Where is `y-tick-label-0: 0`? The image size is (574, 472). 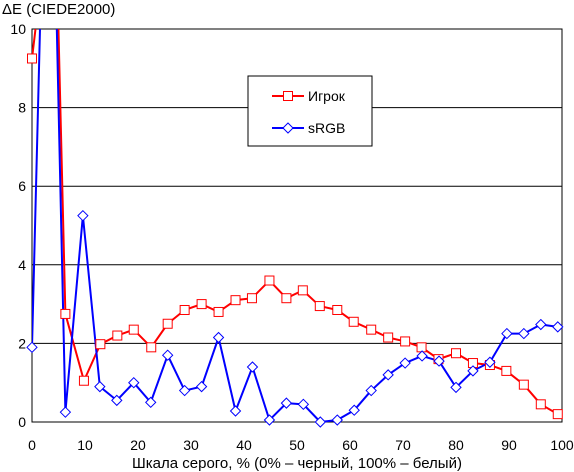 y-tick-label-0: 0 is located at coordinates (22, 422).